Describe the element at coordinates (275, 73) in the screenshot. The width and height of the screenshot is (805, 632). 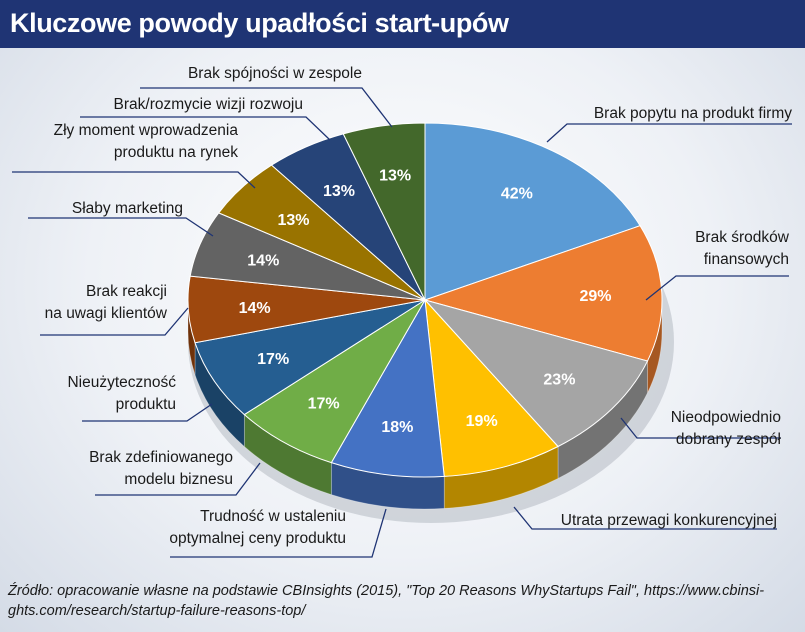
I see `category-label-11: Brak spójności w zespole` at that location.